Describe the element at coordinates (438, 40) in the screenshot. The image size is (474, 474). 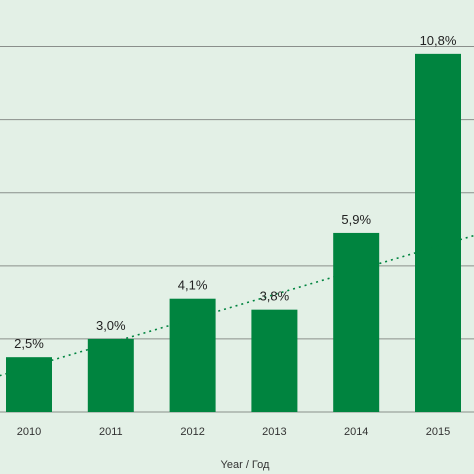
I see `value-label-2015: 10,8%` at that location.